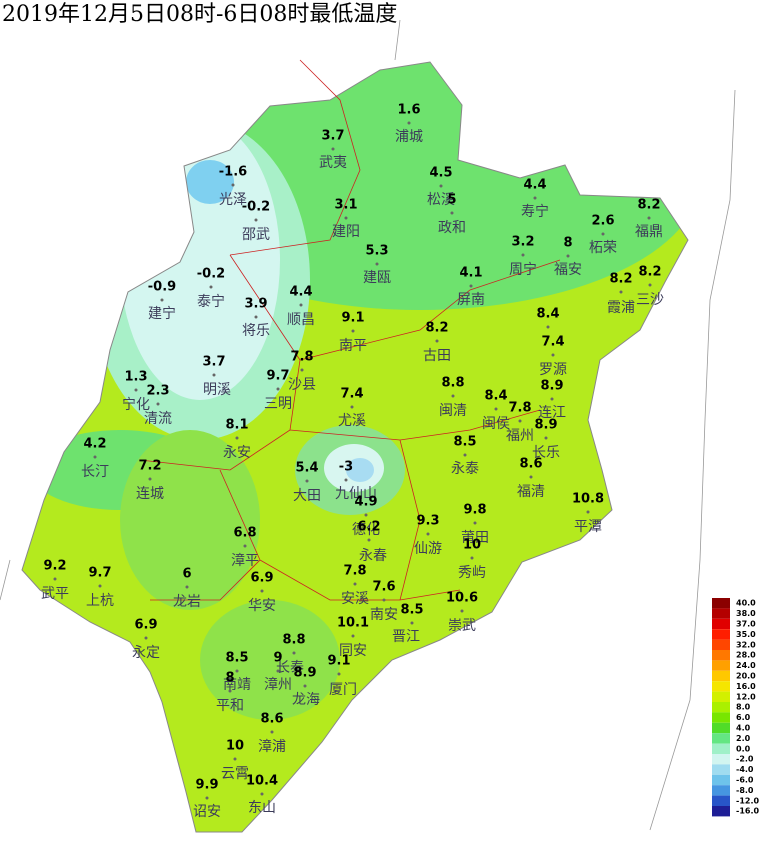 This screenshot has height=843, width=772. I want to click on legend-label: 24.0, so click(746, 665).